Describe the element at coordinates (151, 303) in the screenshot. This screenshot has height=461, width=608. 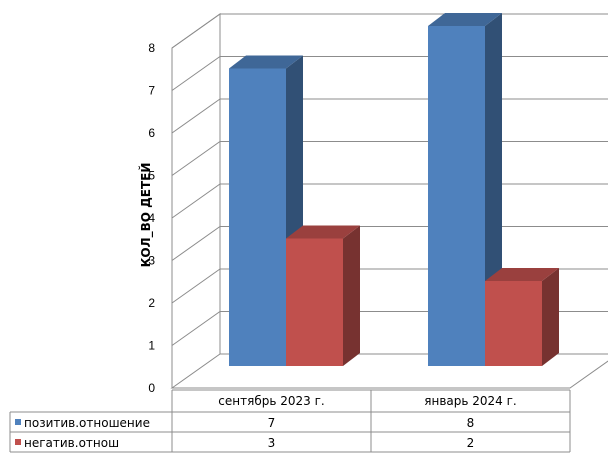
I see `y-tick-label: 2` at that location.